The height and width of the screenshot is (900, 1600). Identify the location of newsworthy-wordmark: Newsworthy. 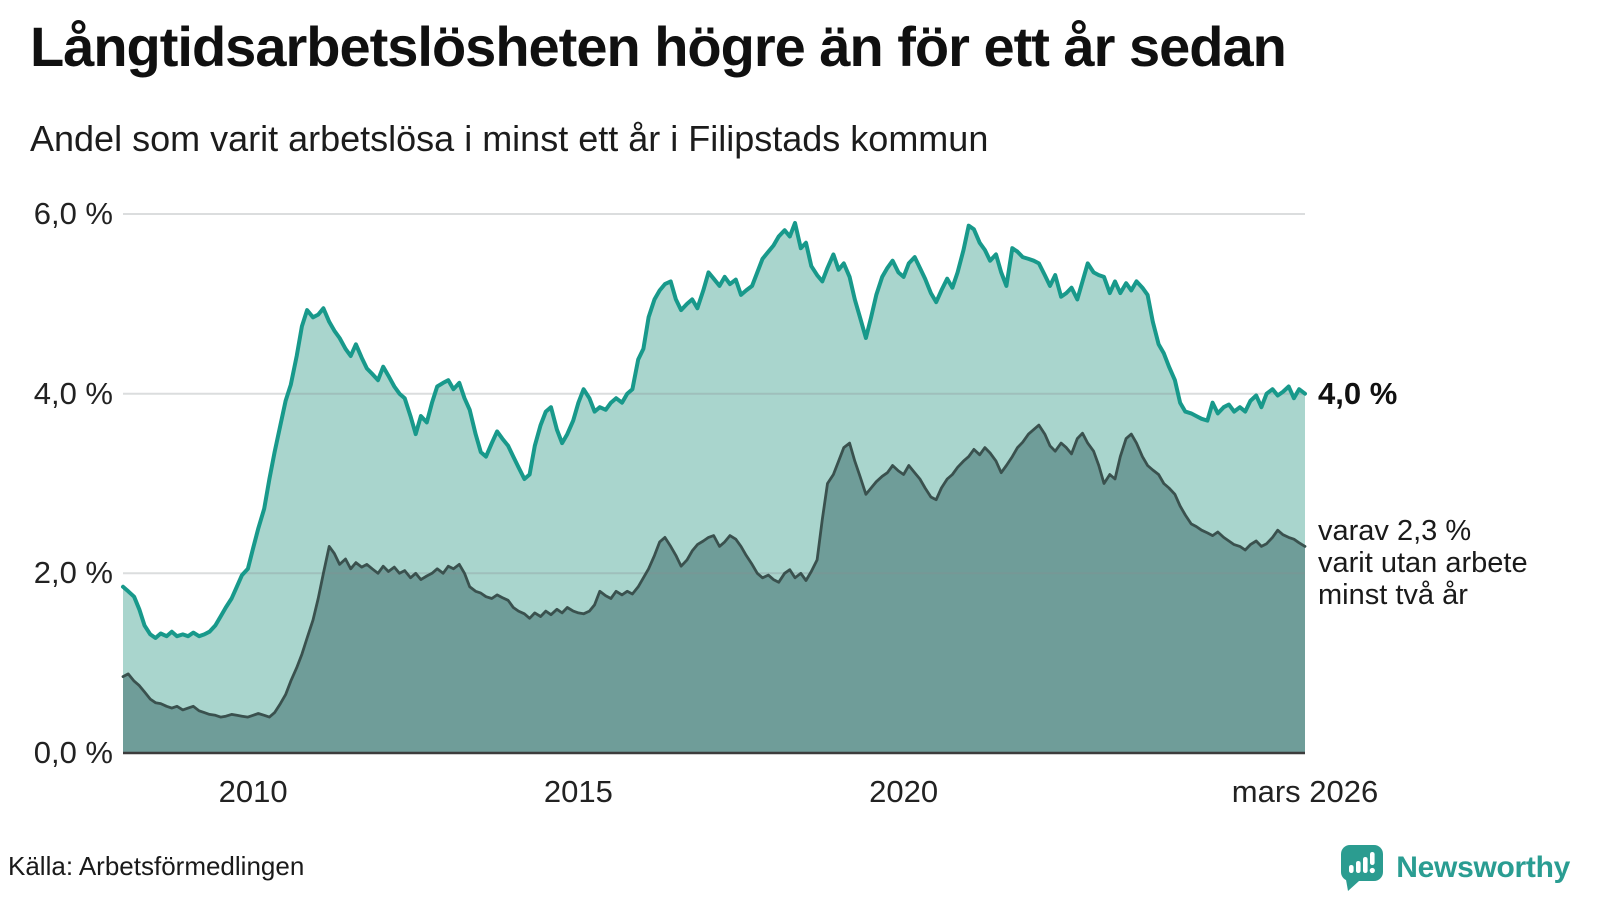
(1483, 867).